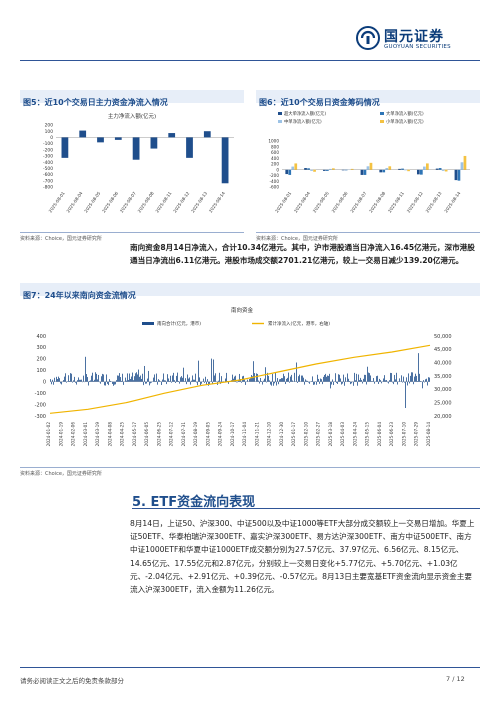 This screenshot has width=500, height=707. Describe the element at coordinates (48, 181) in the screenshot. I see `fig5-ytick: -700` at that location.